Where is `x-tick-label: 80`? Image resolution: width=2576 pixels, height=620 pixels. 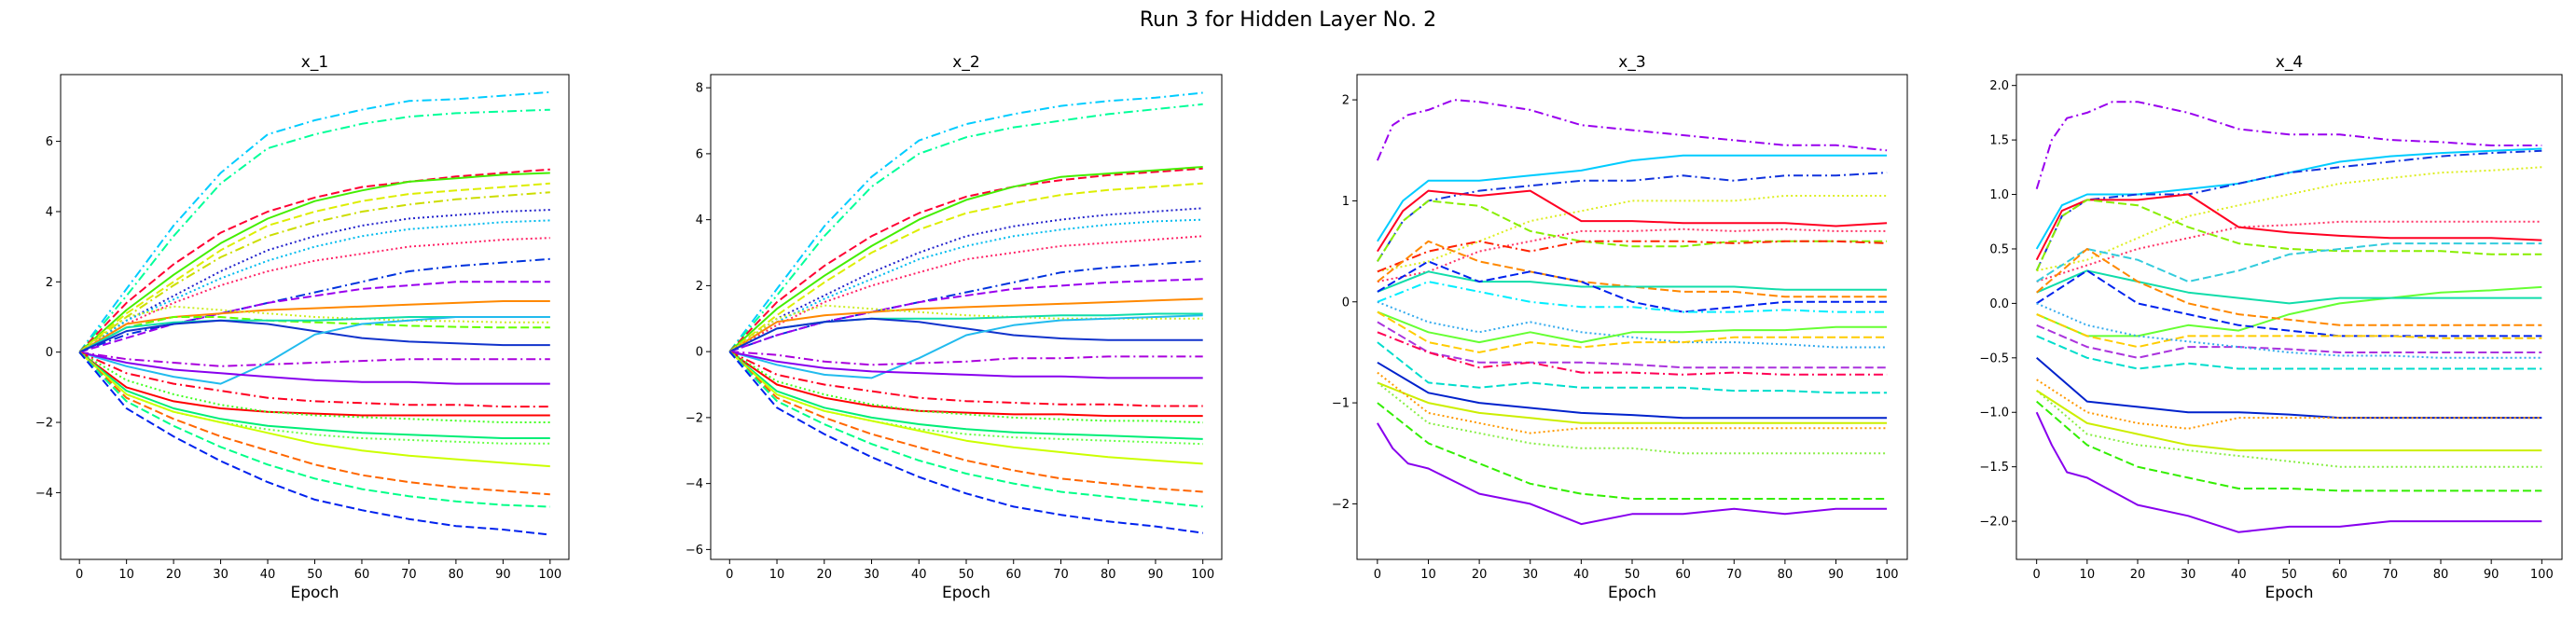 x-tick-label: 80 is located at coordinates (456, 575).